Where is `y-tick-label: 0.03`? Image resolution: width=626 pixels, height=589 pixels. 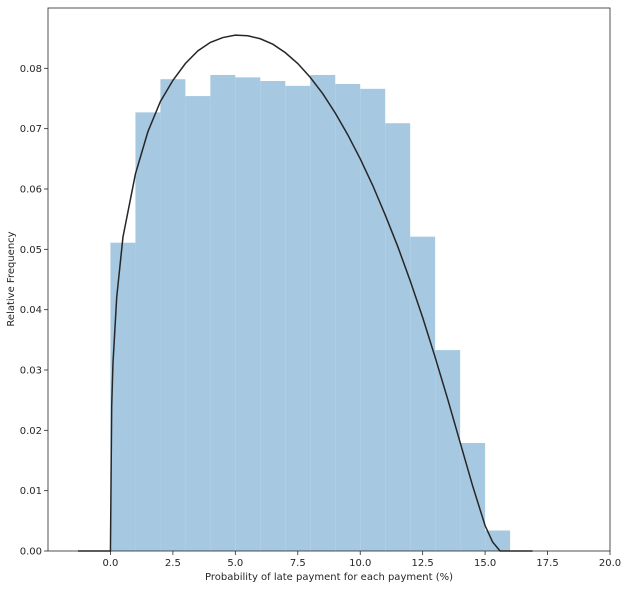 y-tick-label: 0.03 is located at coordinates (31, 371).